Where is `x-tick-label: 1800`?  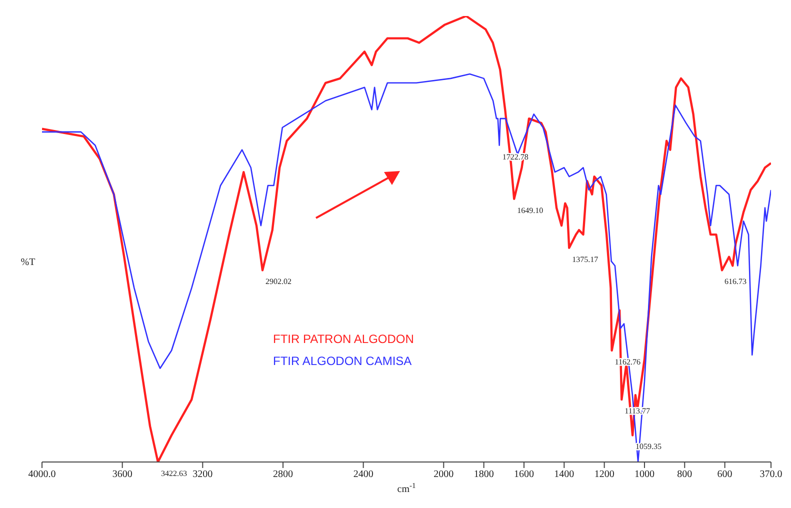
x-tick-label: 1800 is located at coordinates (484, 474).